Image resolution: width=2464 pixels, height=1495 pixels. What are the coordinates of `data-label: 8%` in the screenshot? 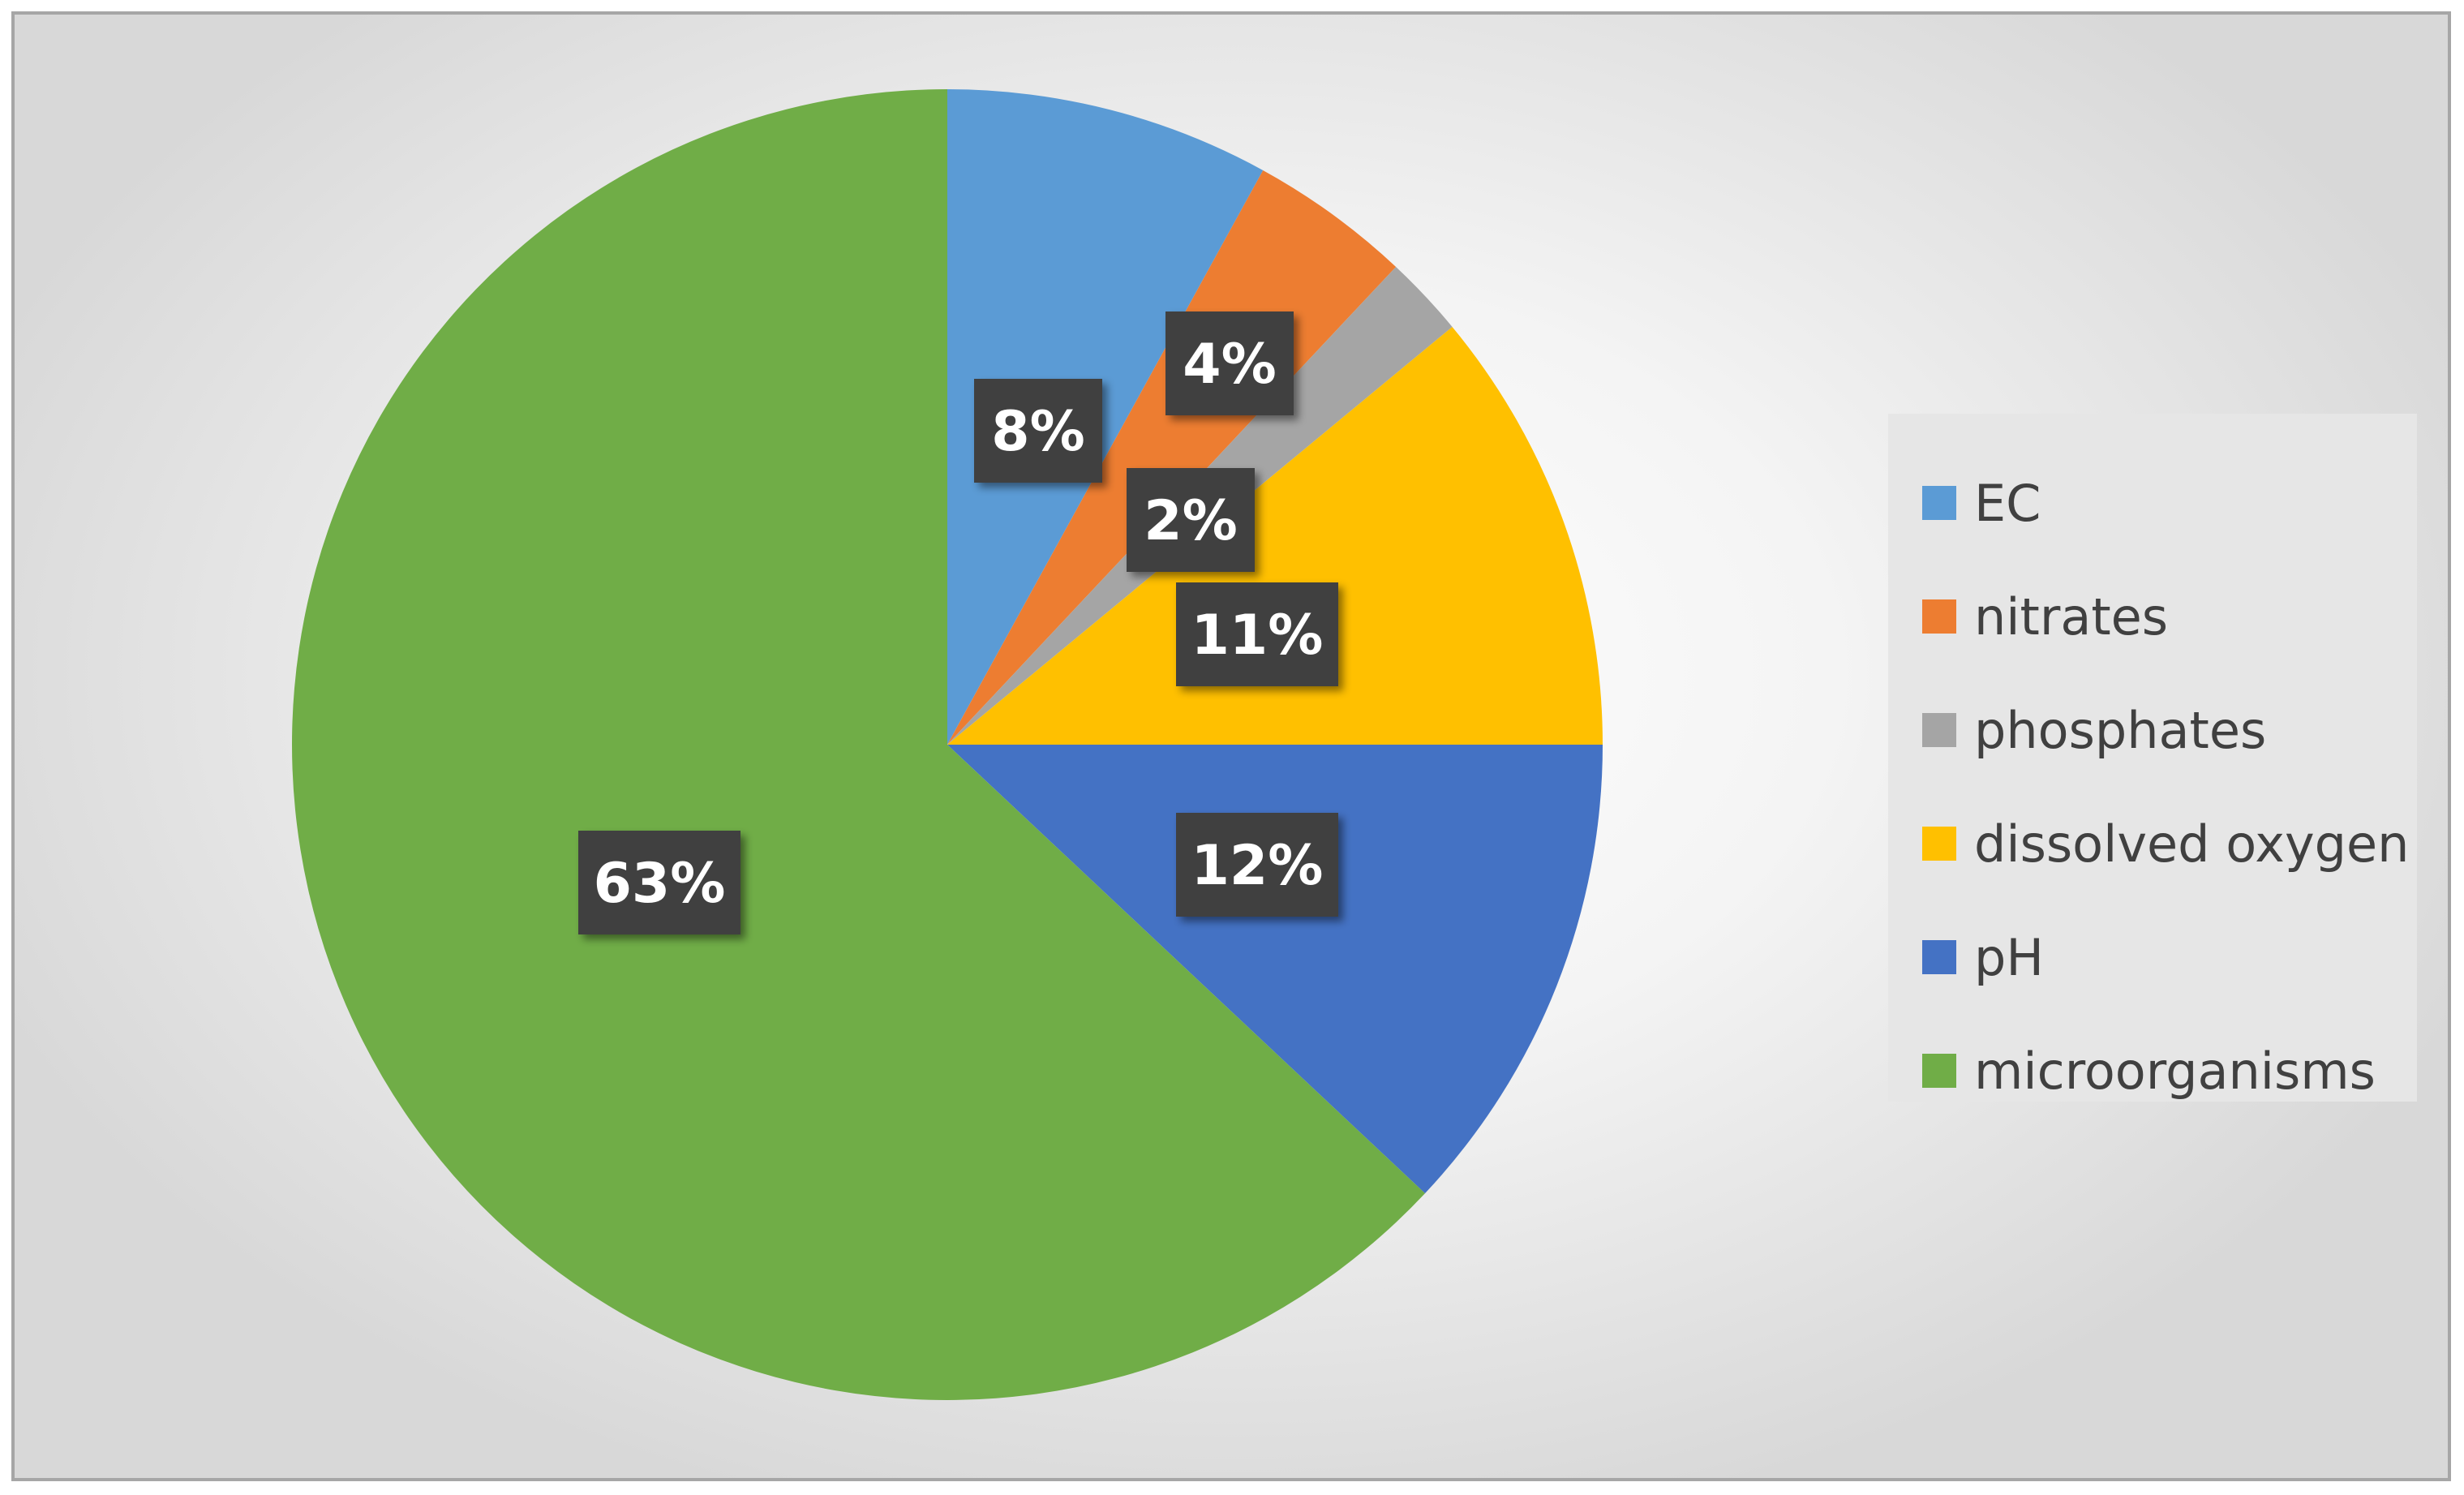 It's located at (1038, 431).